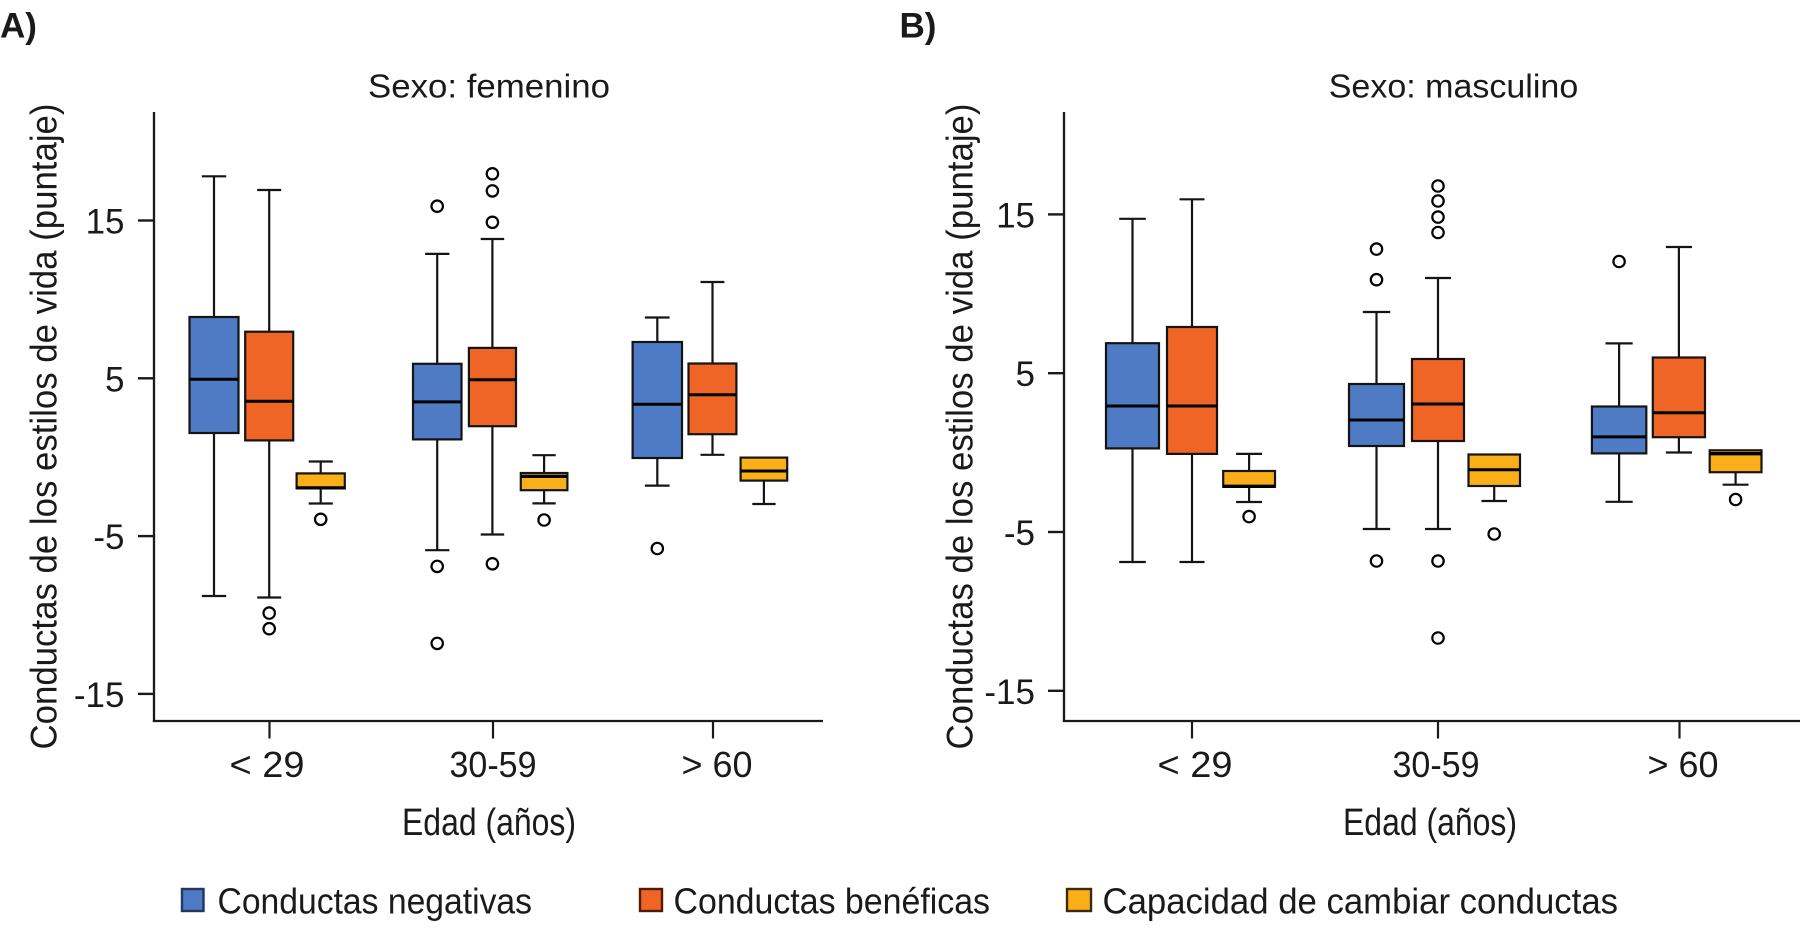 The width and height of the screenshot is (1800, 928). Describe the element at coordinates (1361, 901) in the screenshot. I see `svg-text: Capacidad de cambiar conductas` at that location.